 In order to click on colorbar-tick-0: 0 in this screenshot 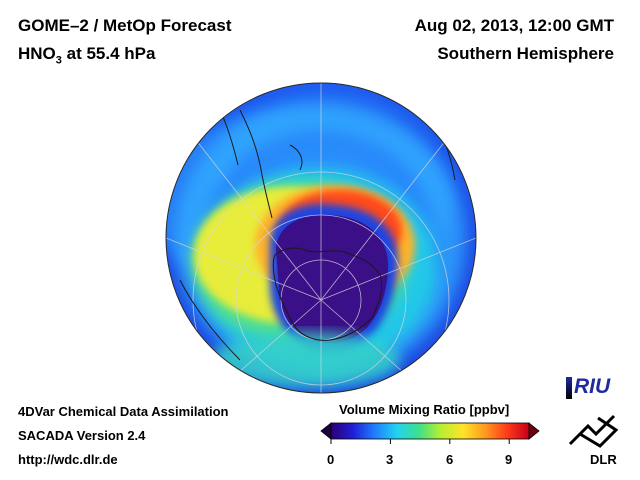, I will do `click(331, 459)`.